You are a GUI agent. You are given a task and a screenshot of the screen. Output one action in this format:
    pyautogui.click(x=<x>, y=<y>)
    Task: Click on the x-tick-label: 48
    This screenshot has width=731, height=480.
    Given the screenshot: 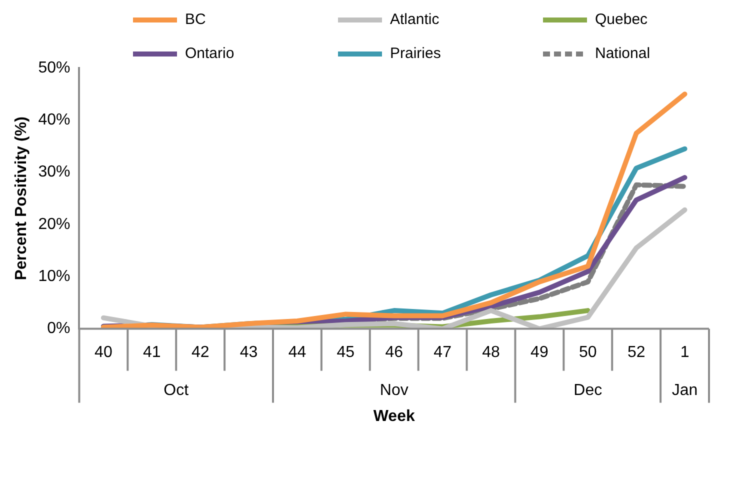 What is the action you would take?
    pyautogui.click(x=491, y=352)
    